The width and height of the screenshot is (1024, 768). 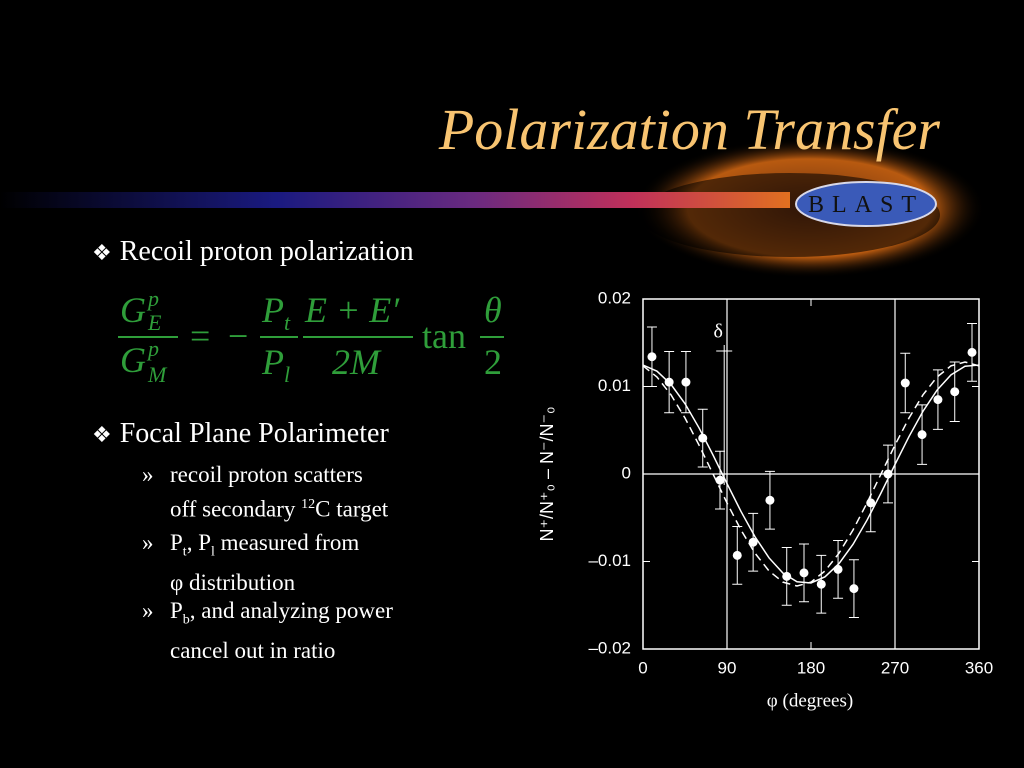 I want to click on bullet-text: Recoil proton polarization, so click(x=266, y=251).